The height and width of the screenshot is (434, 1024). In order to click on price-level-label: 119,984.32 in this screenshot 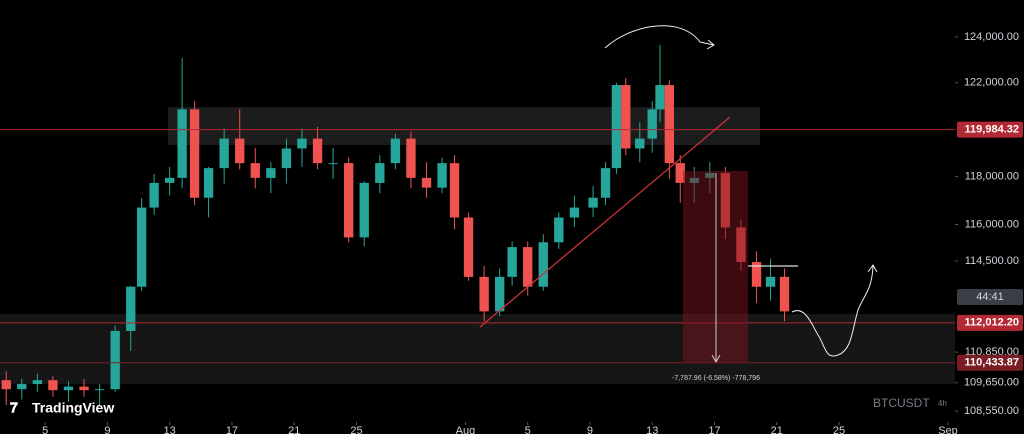, I will do `click(992, 129)`.